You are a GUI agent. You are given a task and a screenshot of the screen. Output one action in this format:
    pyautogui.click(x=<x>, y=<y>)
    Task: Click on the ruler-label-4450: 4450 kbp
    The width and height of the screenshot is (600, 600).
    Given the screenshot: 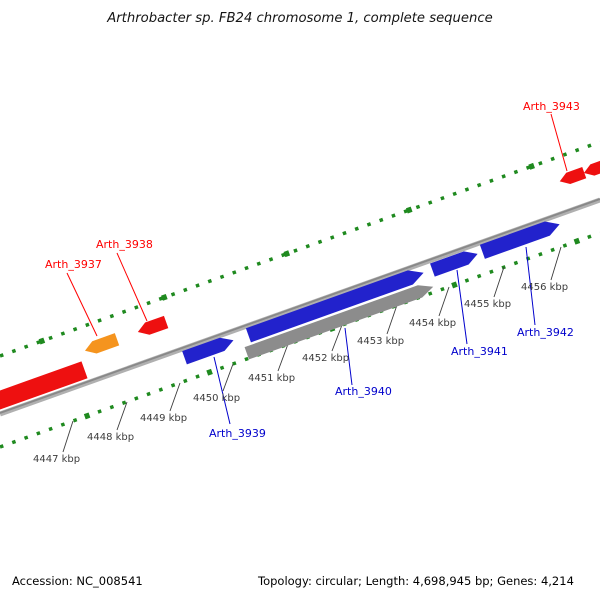 What is the action you would take?
    pyautogui.click(x=216, y=398)
    